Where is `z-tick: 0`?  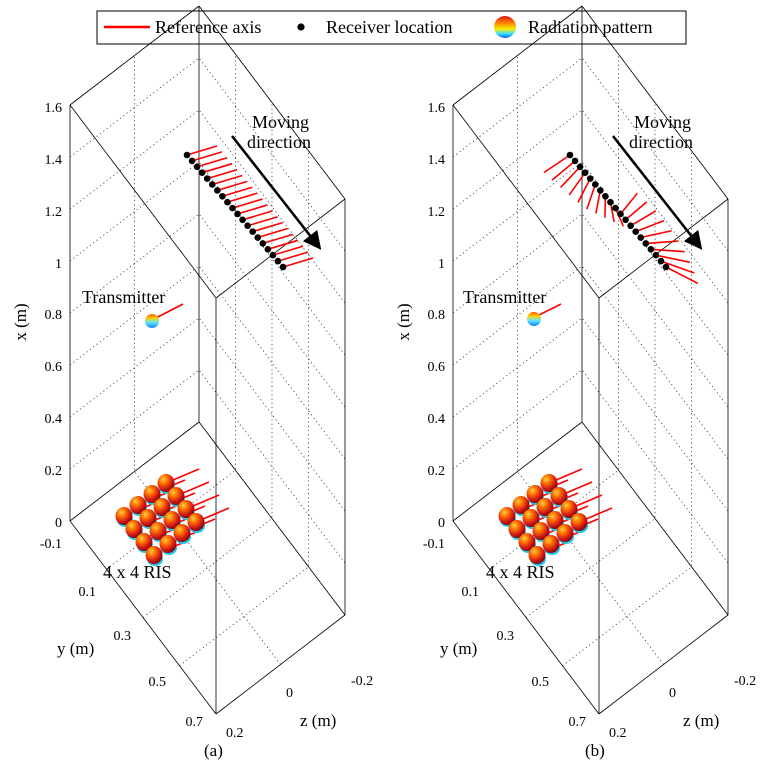 z-tick: 0 is located at coordinates (672, 693).